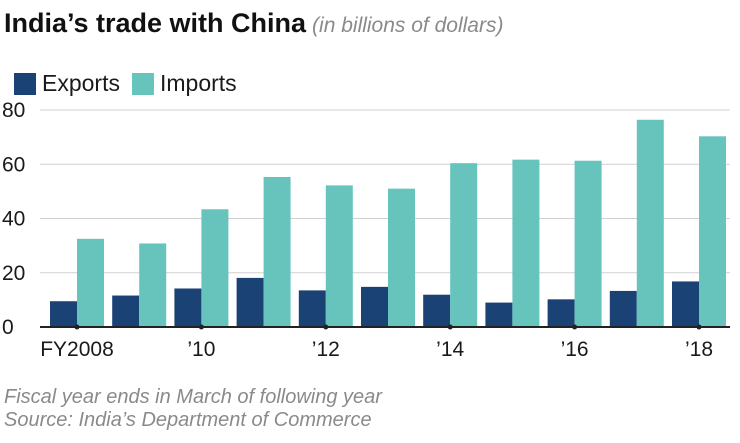 The height and width of the screenshot is (443, 740). I want to click on x-tick-label-4: ’12, so click(326, 349).